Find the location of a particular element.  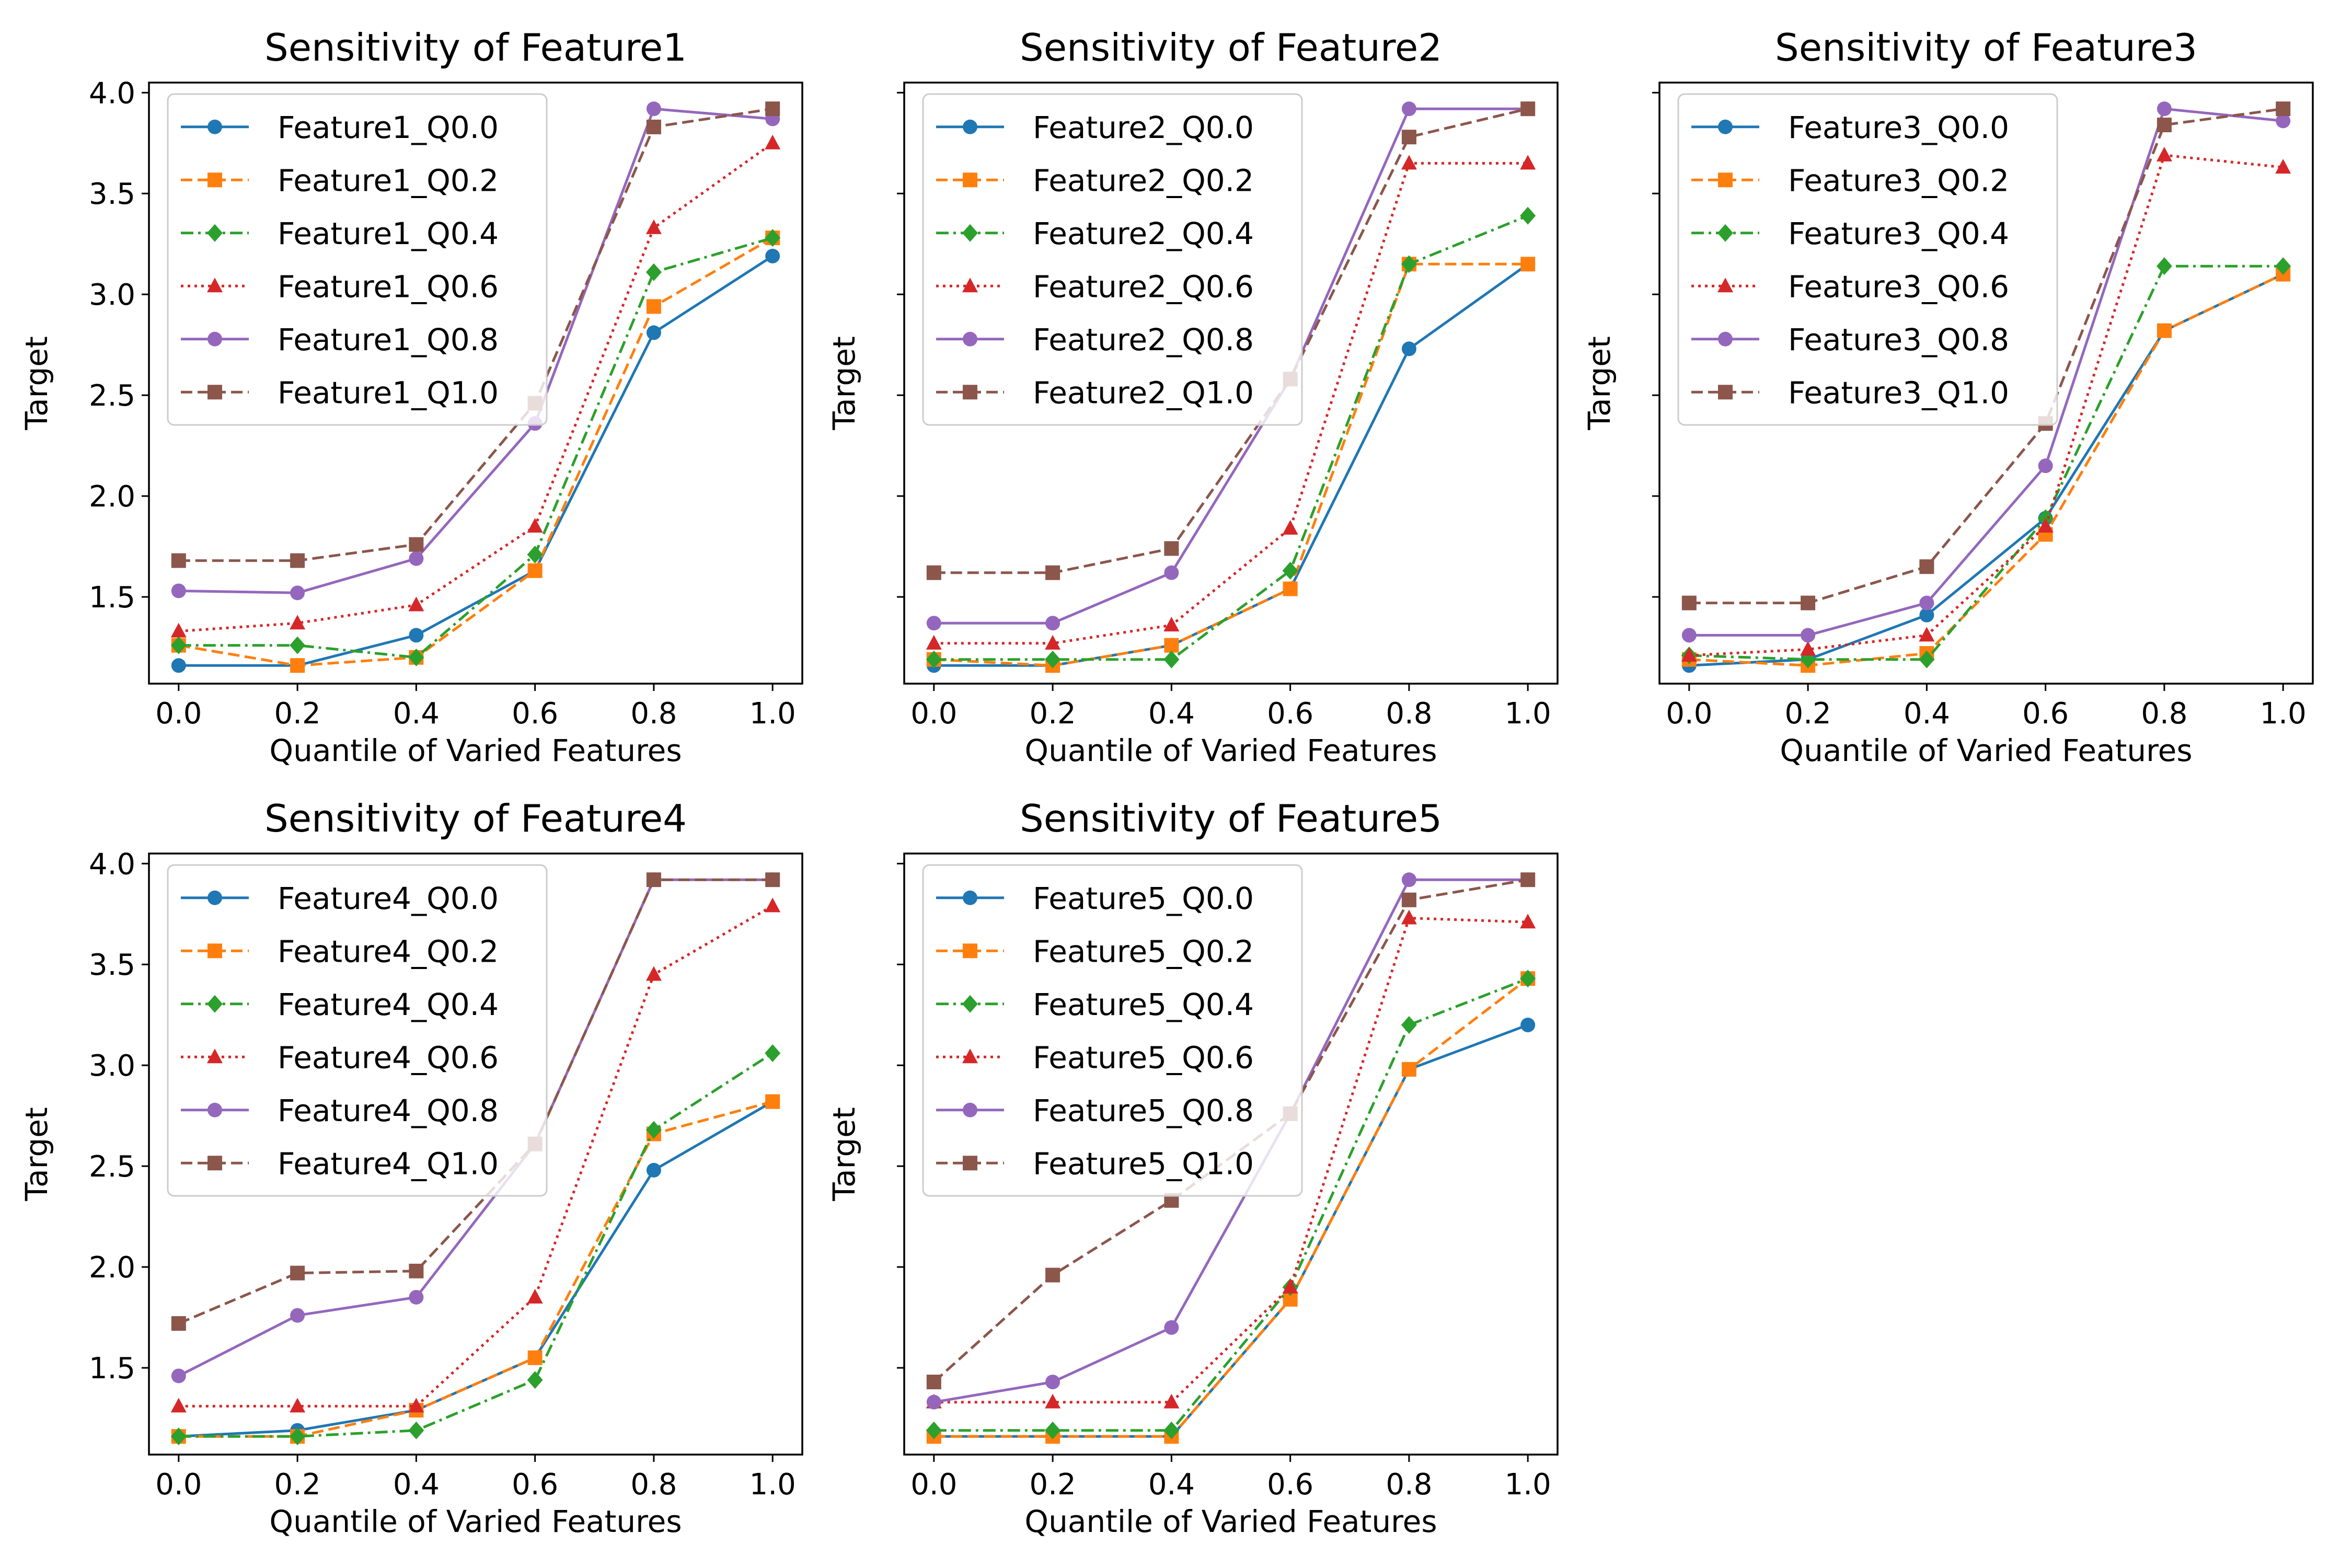

y-axis-label: Target is located at coordinates (1599, 383).